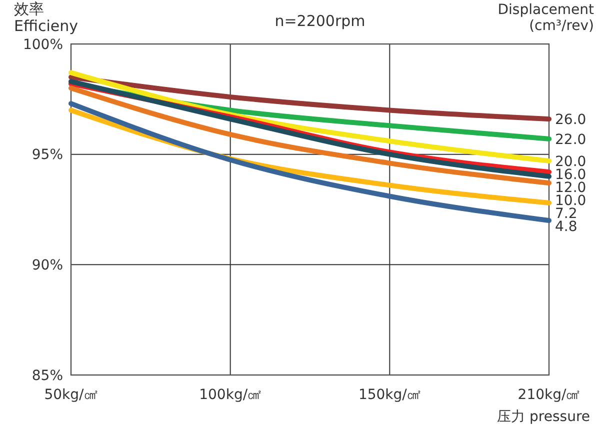  I want to click on legend-title: Displacement (cm³/rev), so click(546, 18).